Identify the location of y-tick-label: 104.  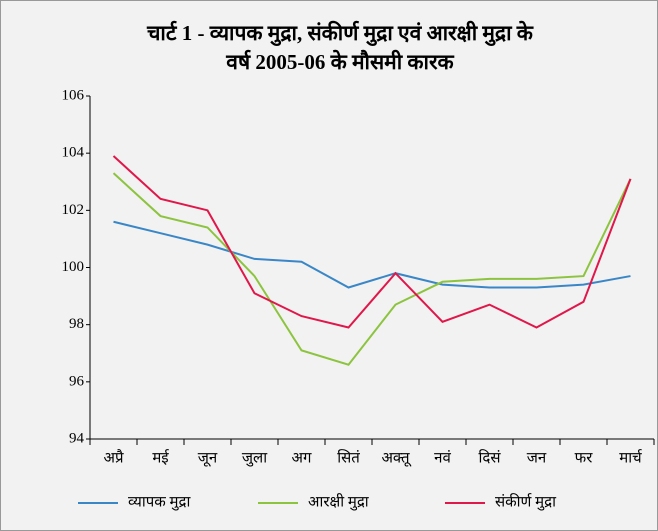
(73, 153).